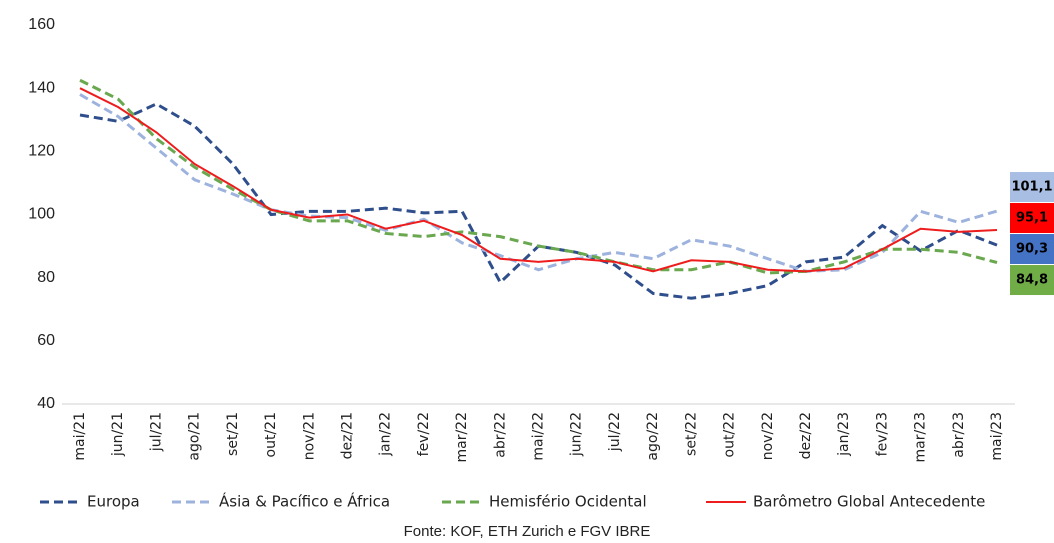  I want to click on x-tick-label: ago/21, so click(195, 436).